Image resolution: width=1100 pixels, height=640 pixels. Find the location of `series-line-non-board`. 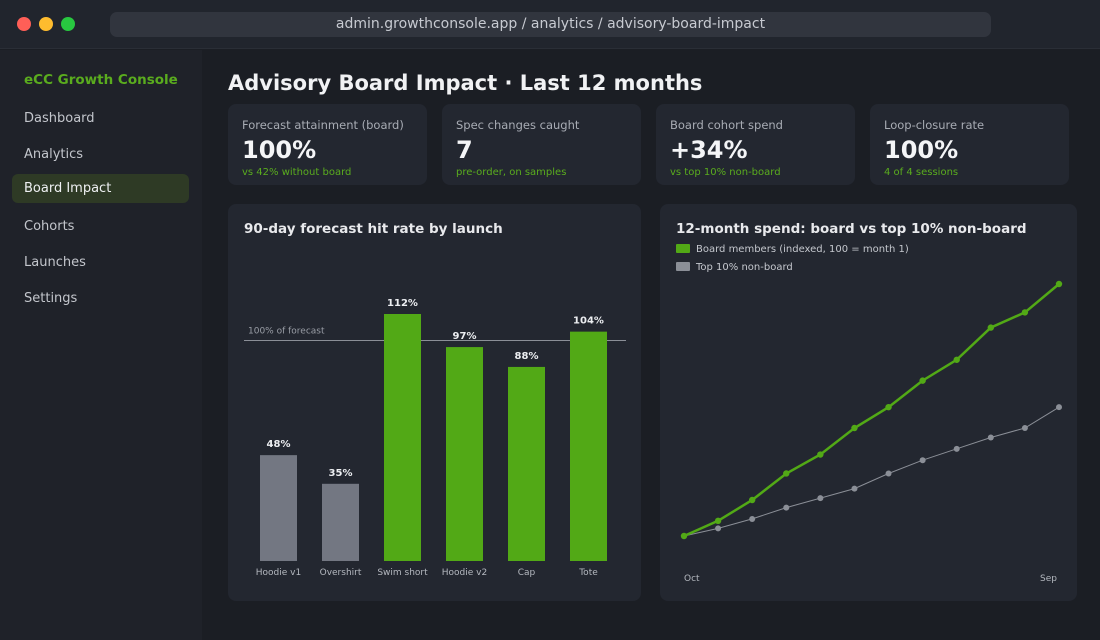

series-line-non-board is located at coordinates (871, 471).